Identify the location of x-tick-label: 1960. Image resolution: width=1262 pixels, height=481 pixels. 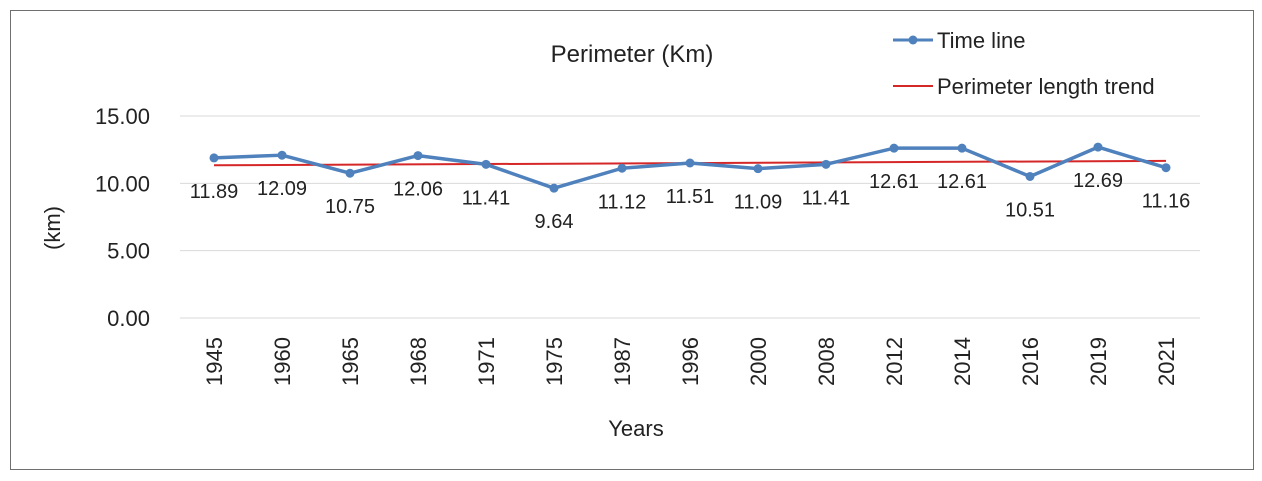
(282, 361).